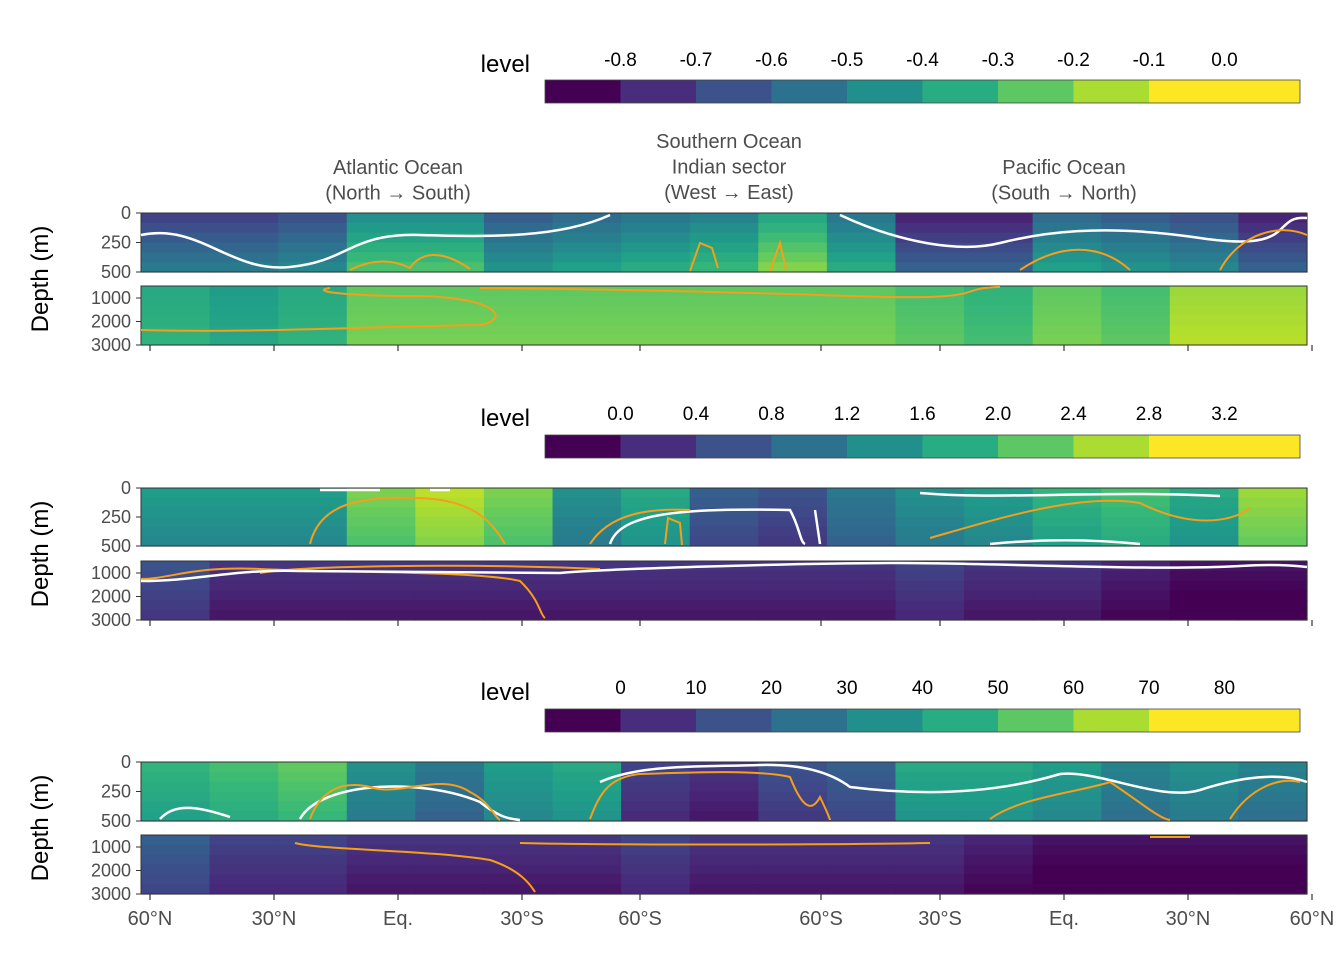  I want to click on y-tick-label: 3000, so click(111, 894).